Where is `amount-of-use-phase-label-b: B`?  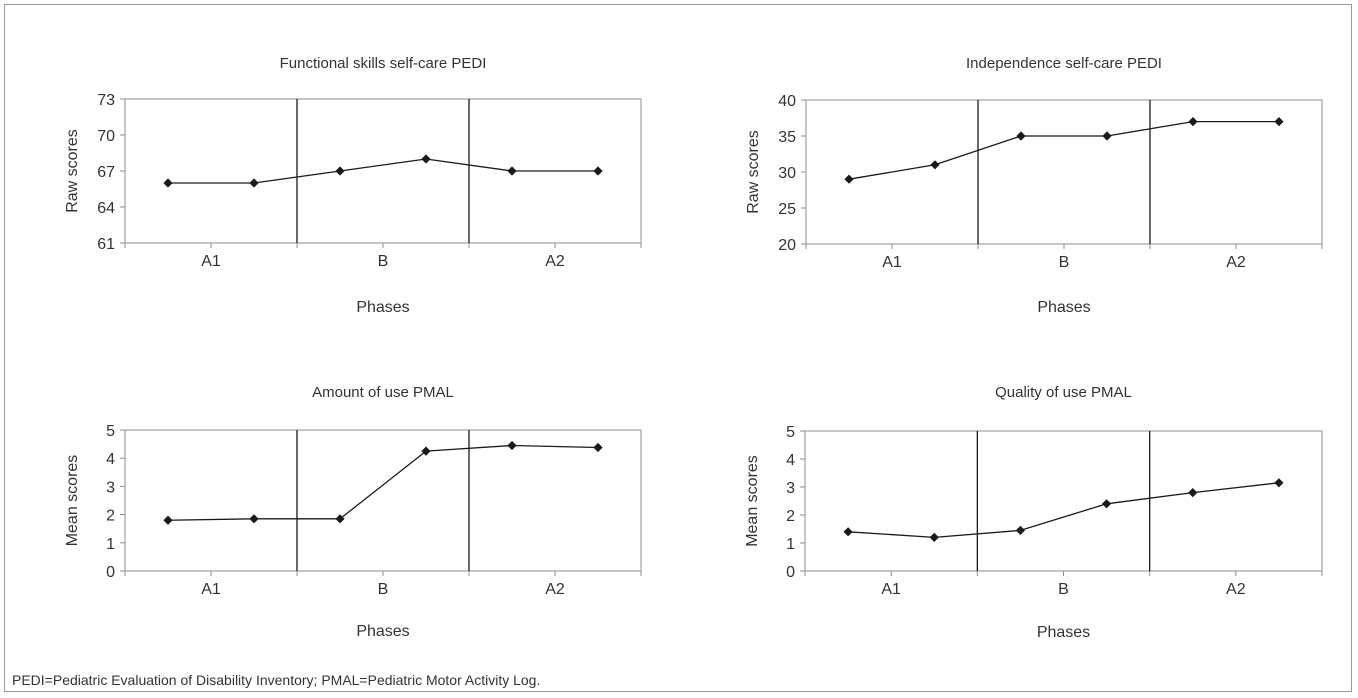 amount-of-use-phase-label-b: B is located at coordinates (383, 589).